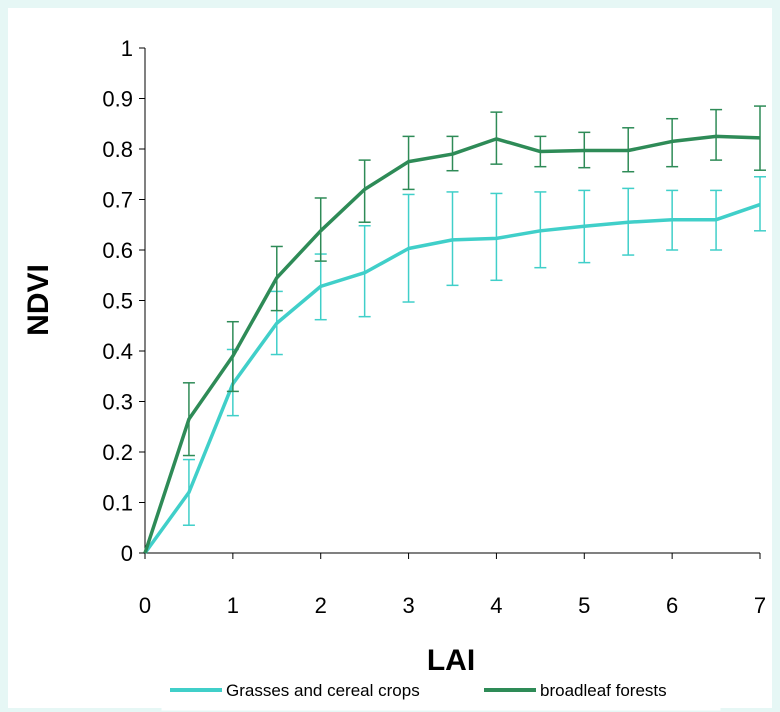 This screenshot has height=712, width=780. What do you see at coordinates (321, 605) in the screenshot?
I see `x-tick-label: 2` at bounding box center [321, 605].